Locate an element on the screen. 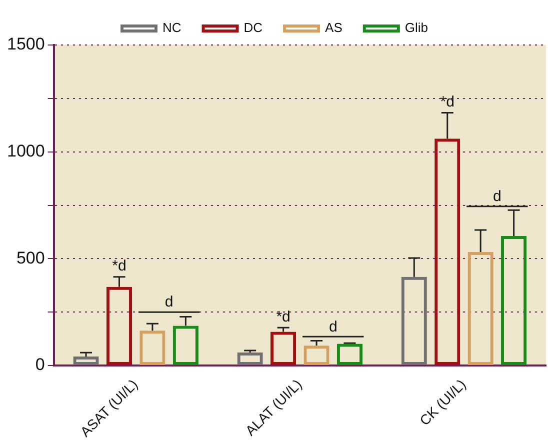 The height and width of the screenshot is (448, 548). y-tick-label: 0 is located at coordinates (40, 364).